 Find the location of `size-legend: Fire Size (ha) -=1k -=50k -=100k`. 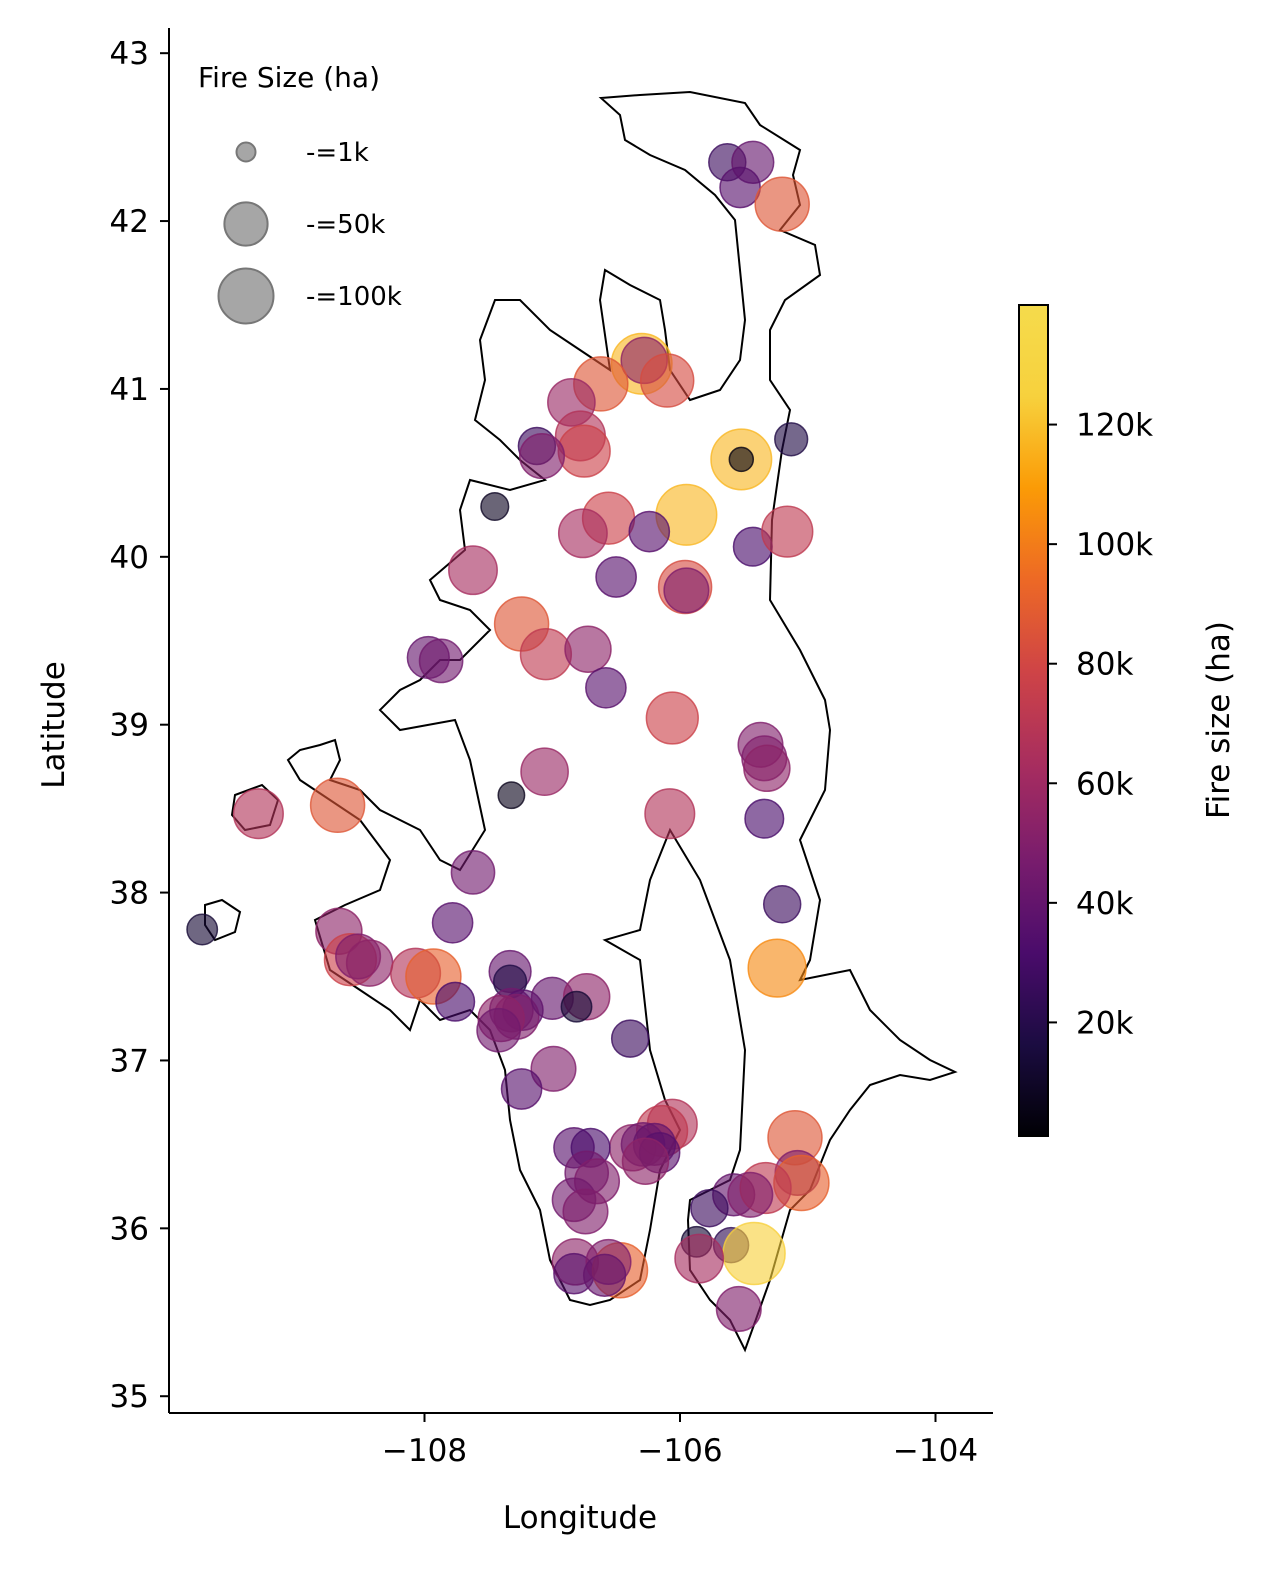

size-legend: Fire Size (ha) -=1k -=50k -=100k is located at coordinates (300, 193).